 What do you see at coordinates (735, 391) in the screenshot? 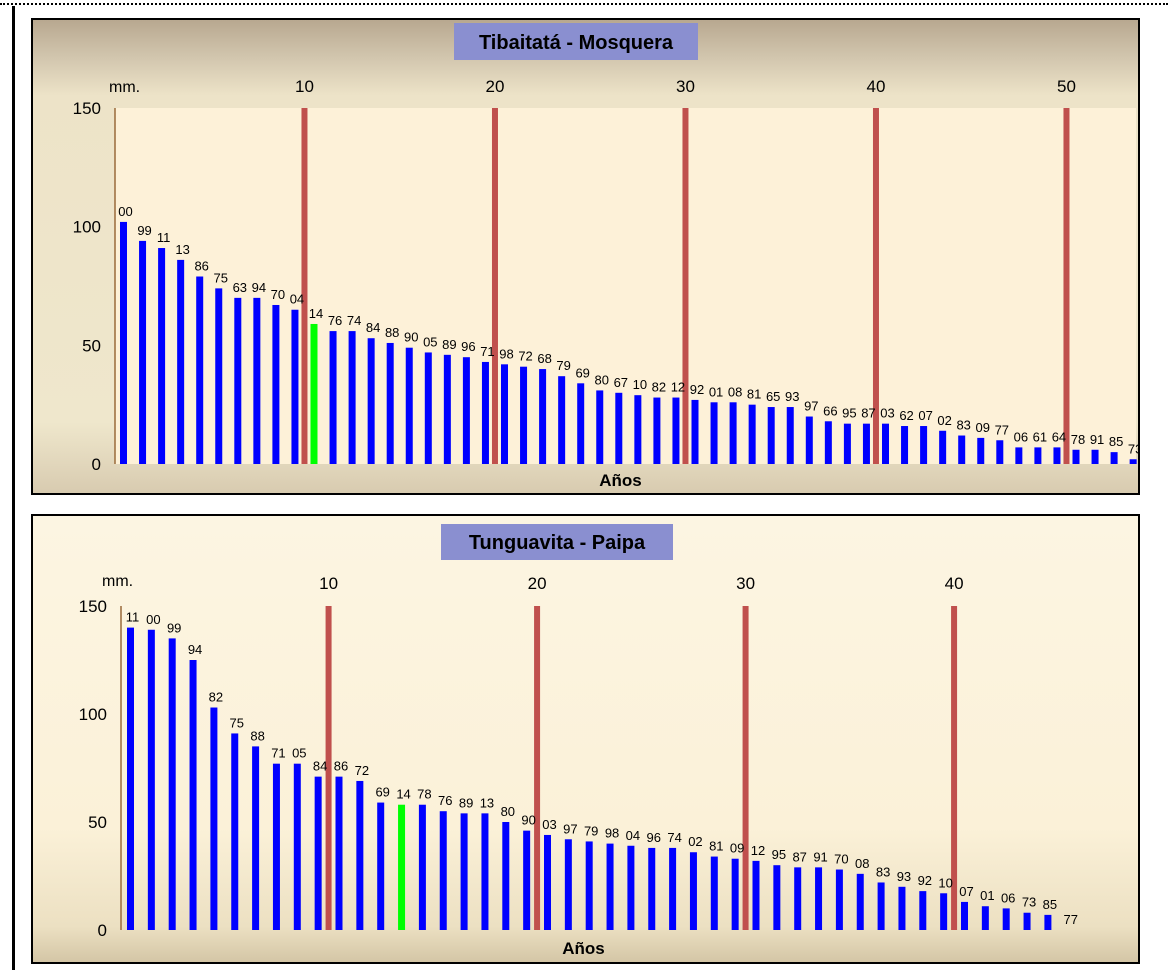
I see `bar-data-label: 08` at bounding box center [735, 391].